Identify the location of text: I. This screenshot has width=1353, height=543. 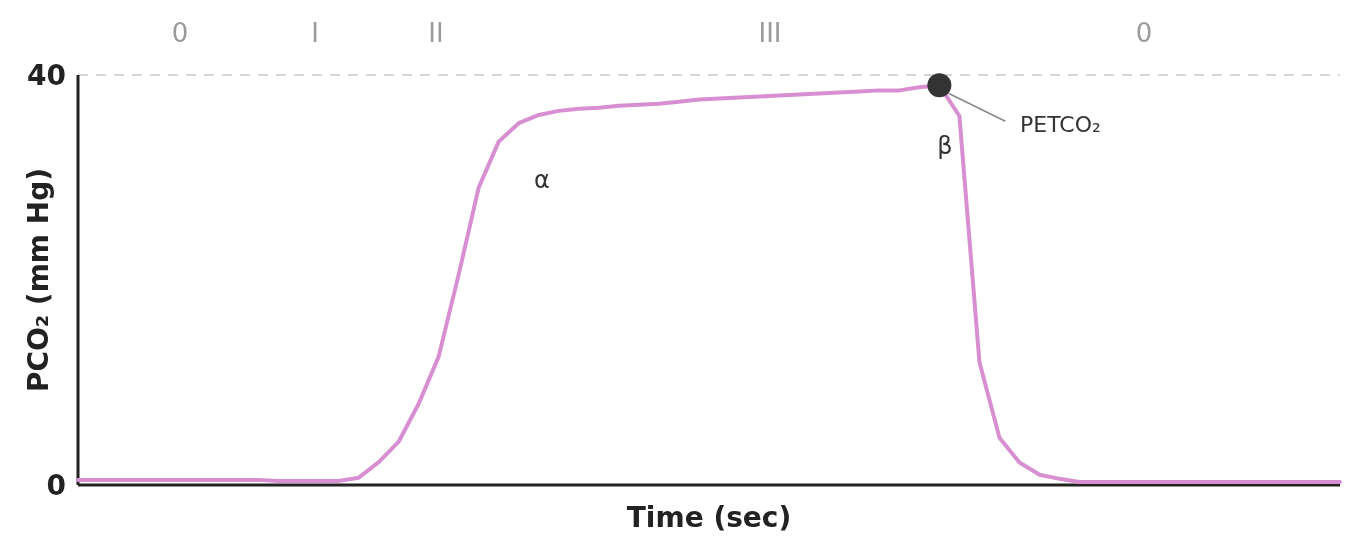
(315, 33).